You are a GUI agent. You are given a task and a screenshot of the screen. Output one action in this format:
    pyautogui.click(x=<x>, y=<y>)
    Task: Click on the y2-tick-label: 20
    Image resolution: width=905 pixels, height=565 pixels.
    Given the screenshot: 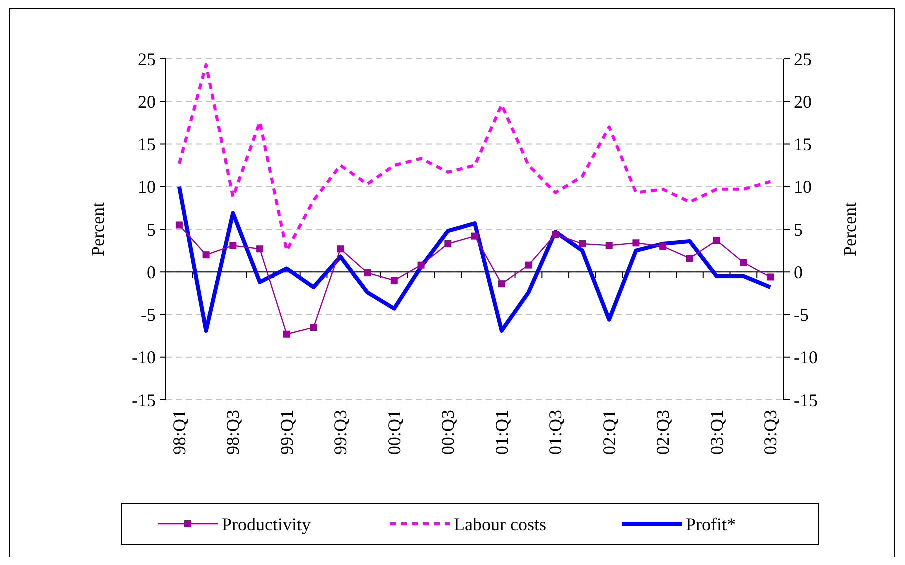 What is the action you would take?
    pyautogui.click(x=803, y=102)
    